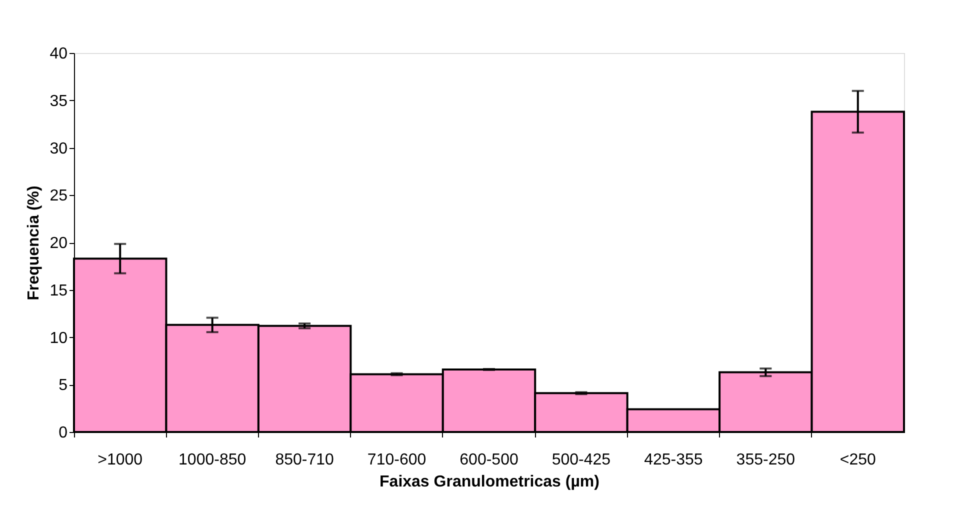 The height and width of the screenshot is (530, 966). I want to click on x-tick-label: 600-500, so click(489, 460).